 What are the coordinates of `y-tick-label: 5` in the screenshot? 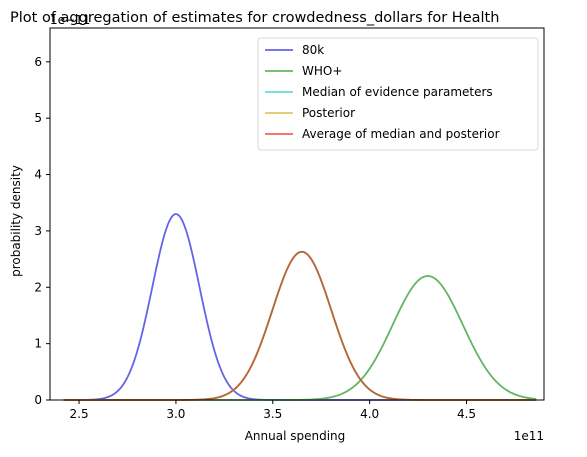 It's located at (38, 118).